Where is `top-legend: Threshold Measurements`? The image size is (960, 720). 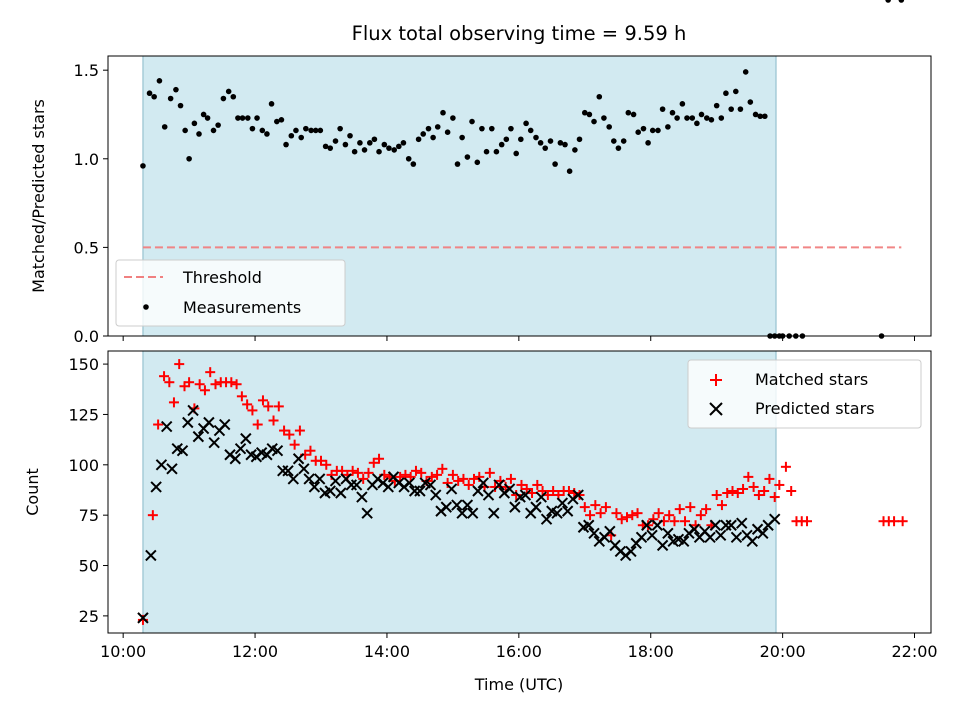
top-legend: Threshold Measurements is located at coordinates (230, 293).